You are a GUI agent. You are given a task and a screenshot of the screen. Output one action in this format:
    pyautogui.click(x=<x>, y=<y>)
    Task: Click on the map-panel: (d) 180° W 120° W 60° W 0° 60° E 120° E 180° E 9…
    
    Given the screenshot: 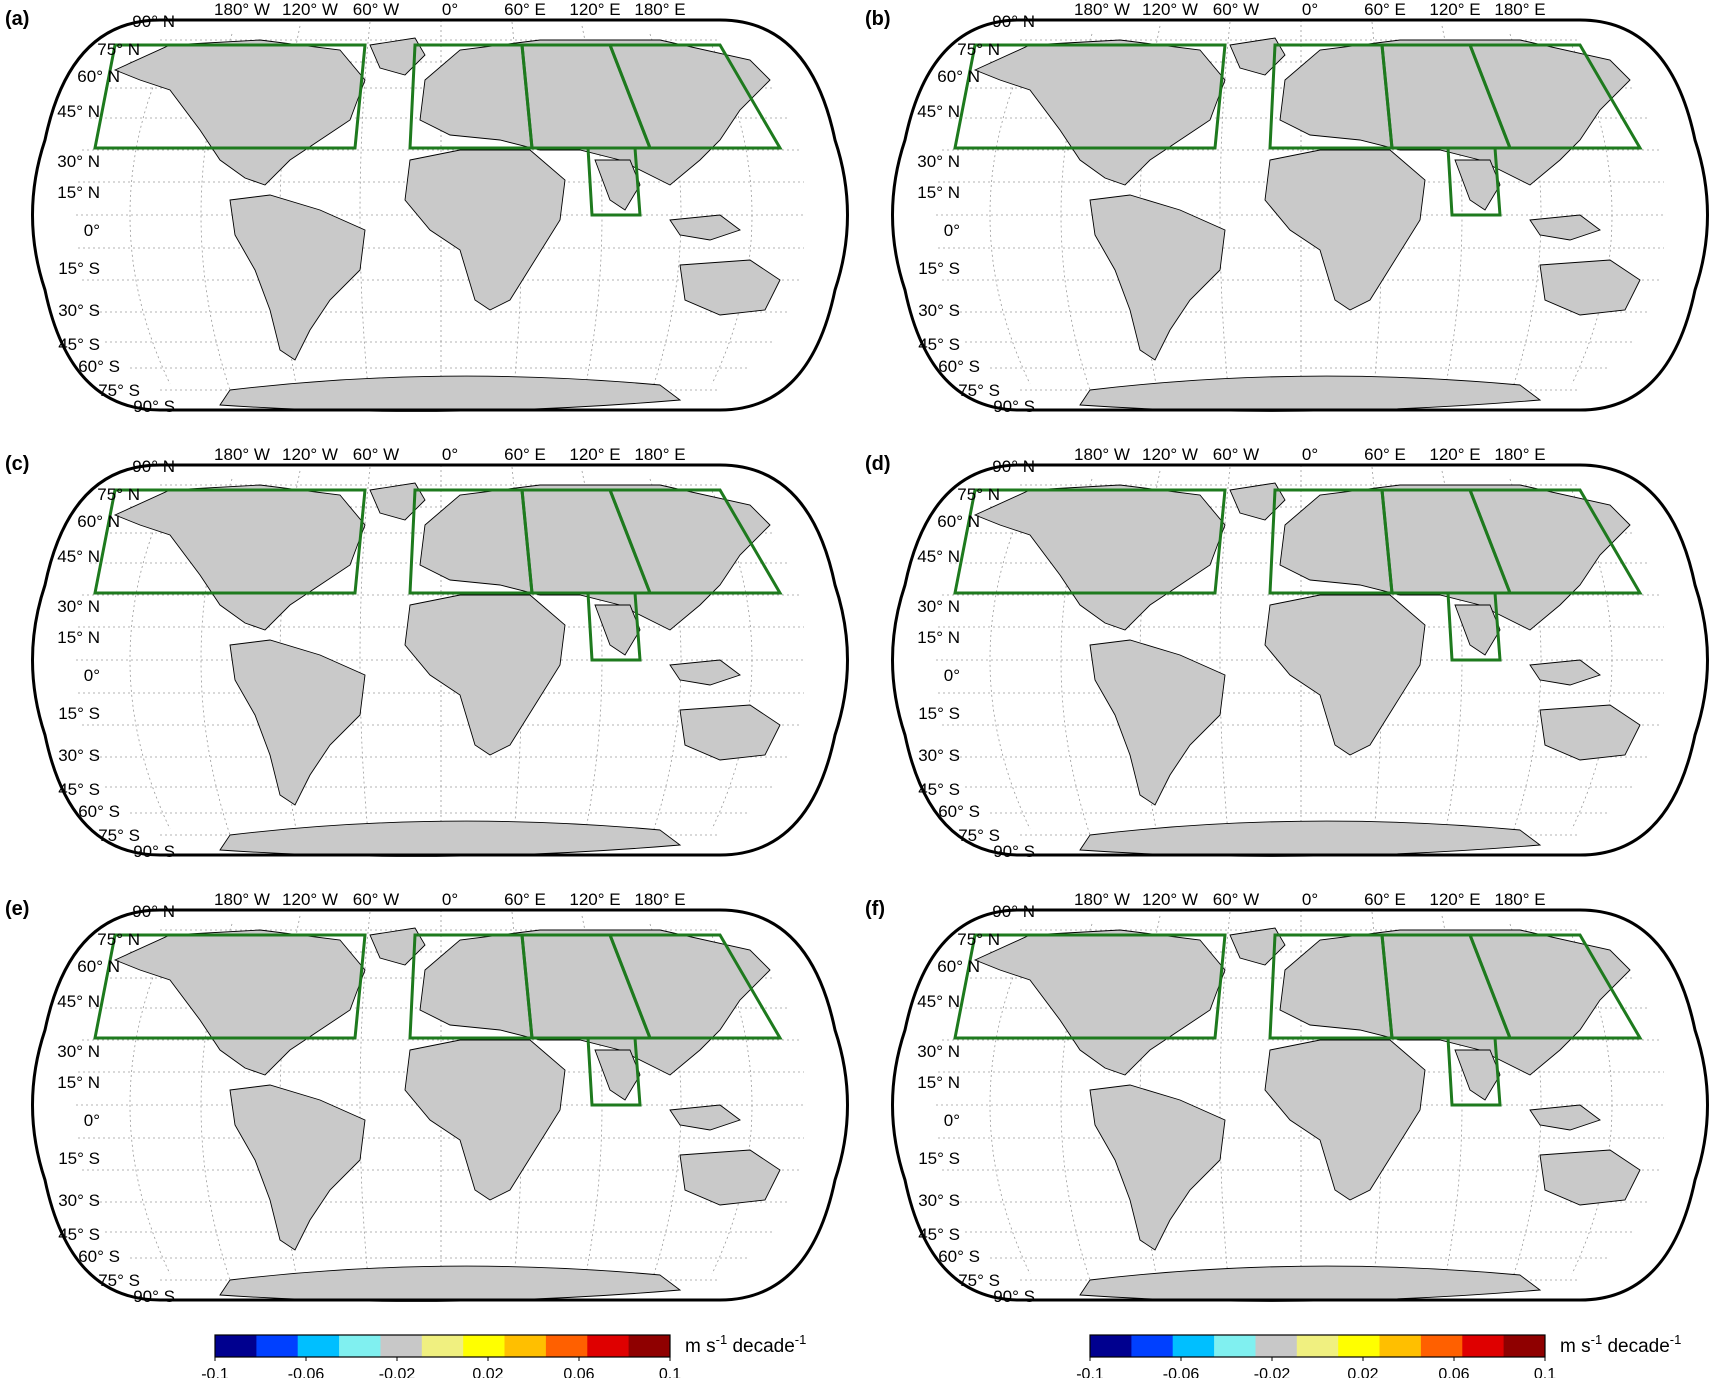 What is the action you would take?
    pyautogui.click(x=1287, y=653)
    